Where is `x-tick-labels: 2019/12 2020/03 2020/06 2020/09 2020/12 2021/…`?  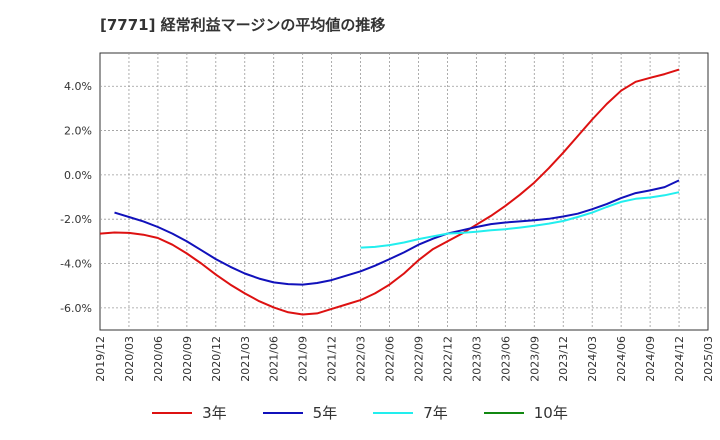 x-tick-labels: 2019/12 2020/03 2020/06 2020/09 2020/12 2021/… is located at coordinates (404, 359).